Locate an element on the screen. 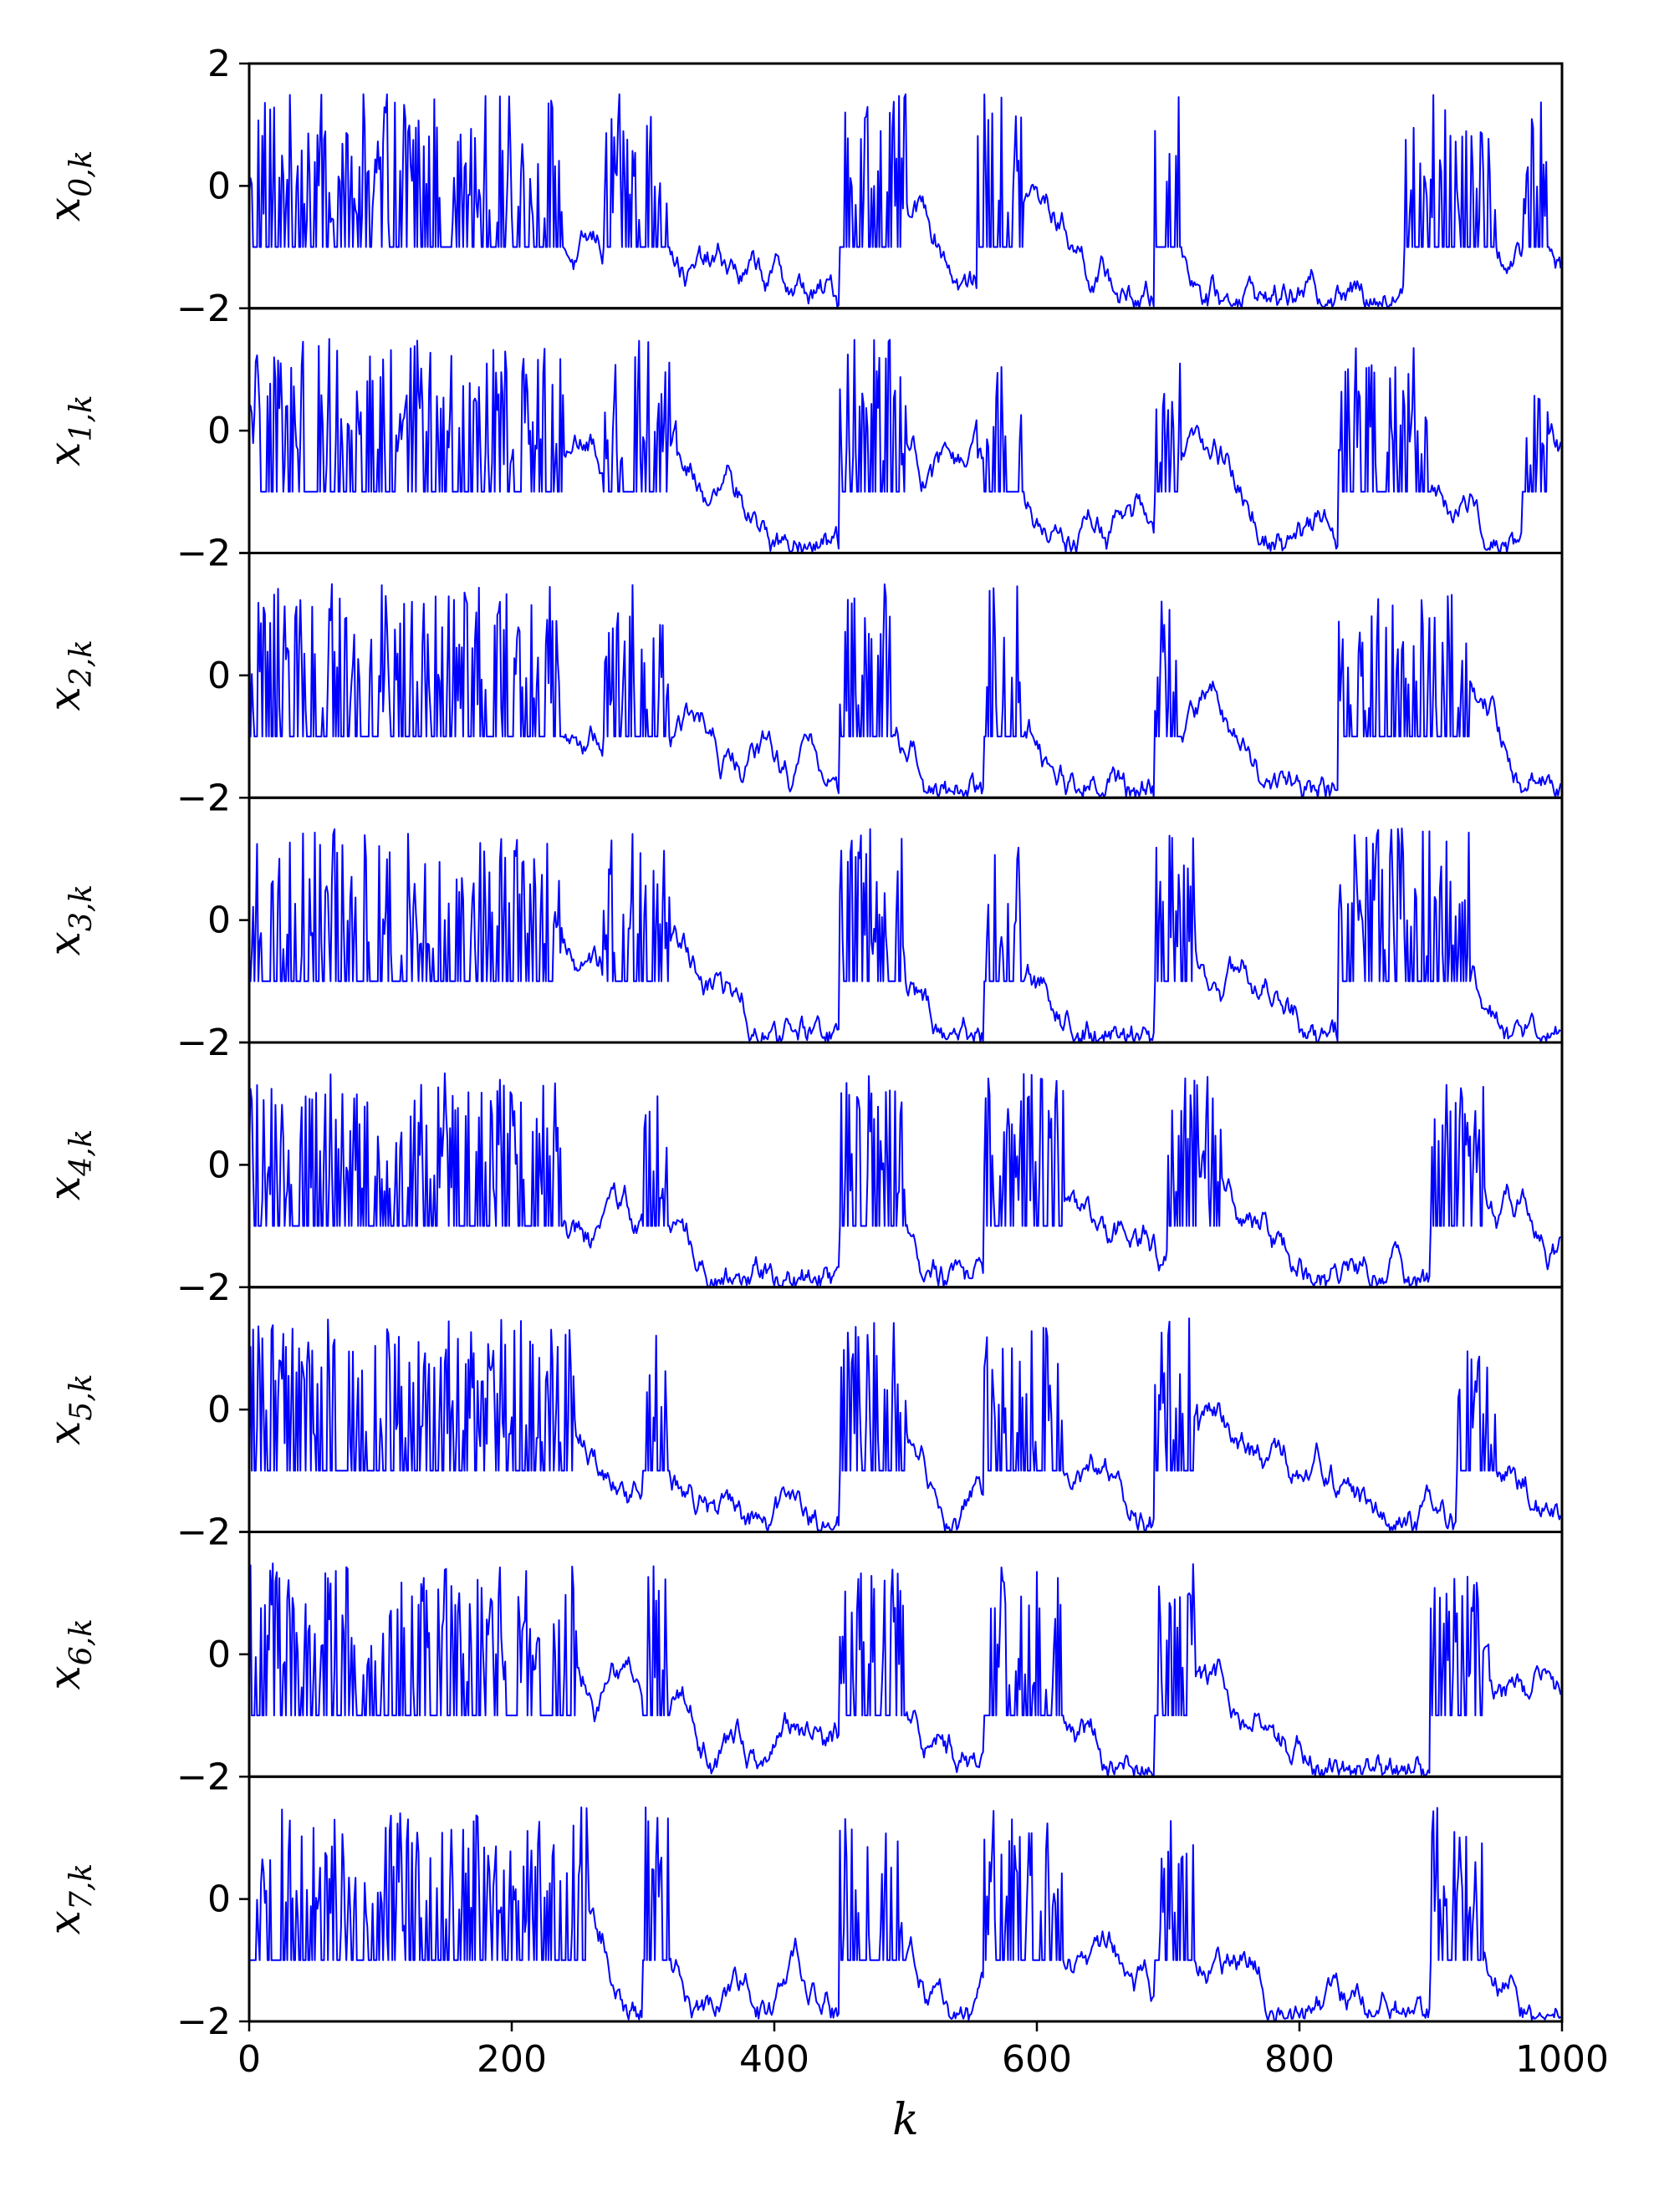  x-tick-label: 600 is located at coordinates (1037, 2059).